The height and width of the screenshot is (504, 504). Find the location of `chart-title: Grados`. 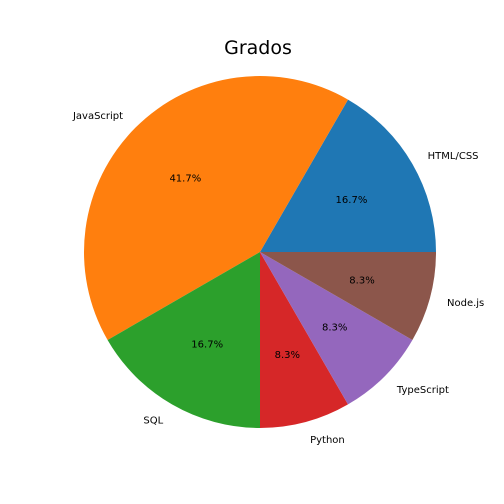

chart-title: Grados is located at coordinates (258, 48).